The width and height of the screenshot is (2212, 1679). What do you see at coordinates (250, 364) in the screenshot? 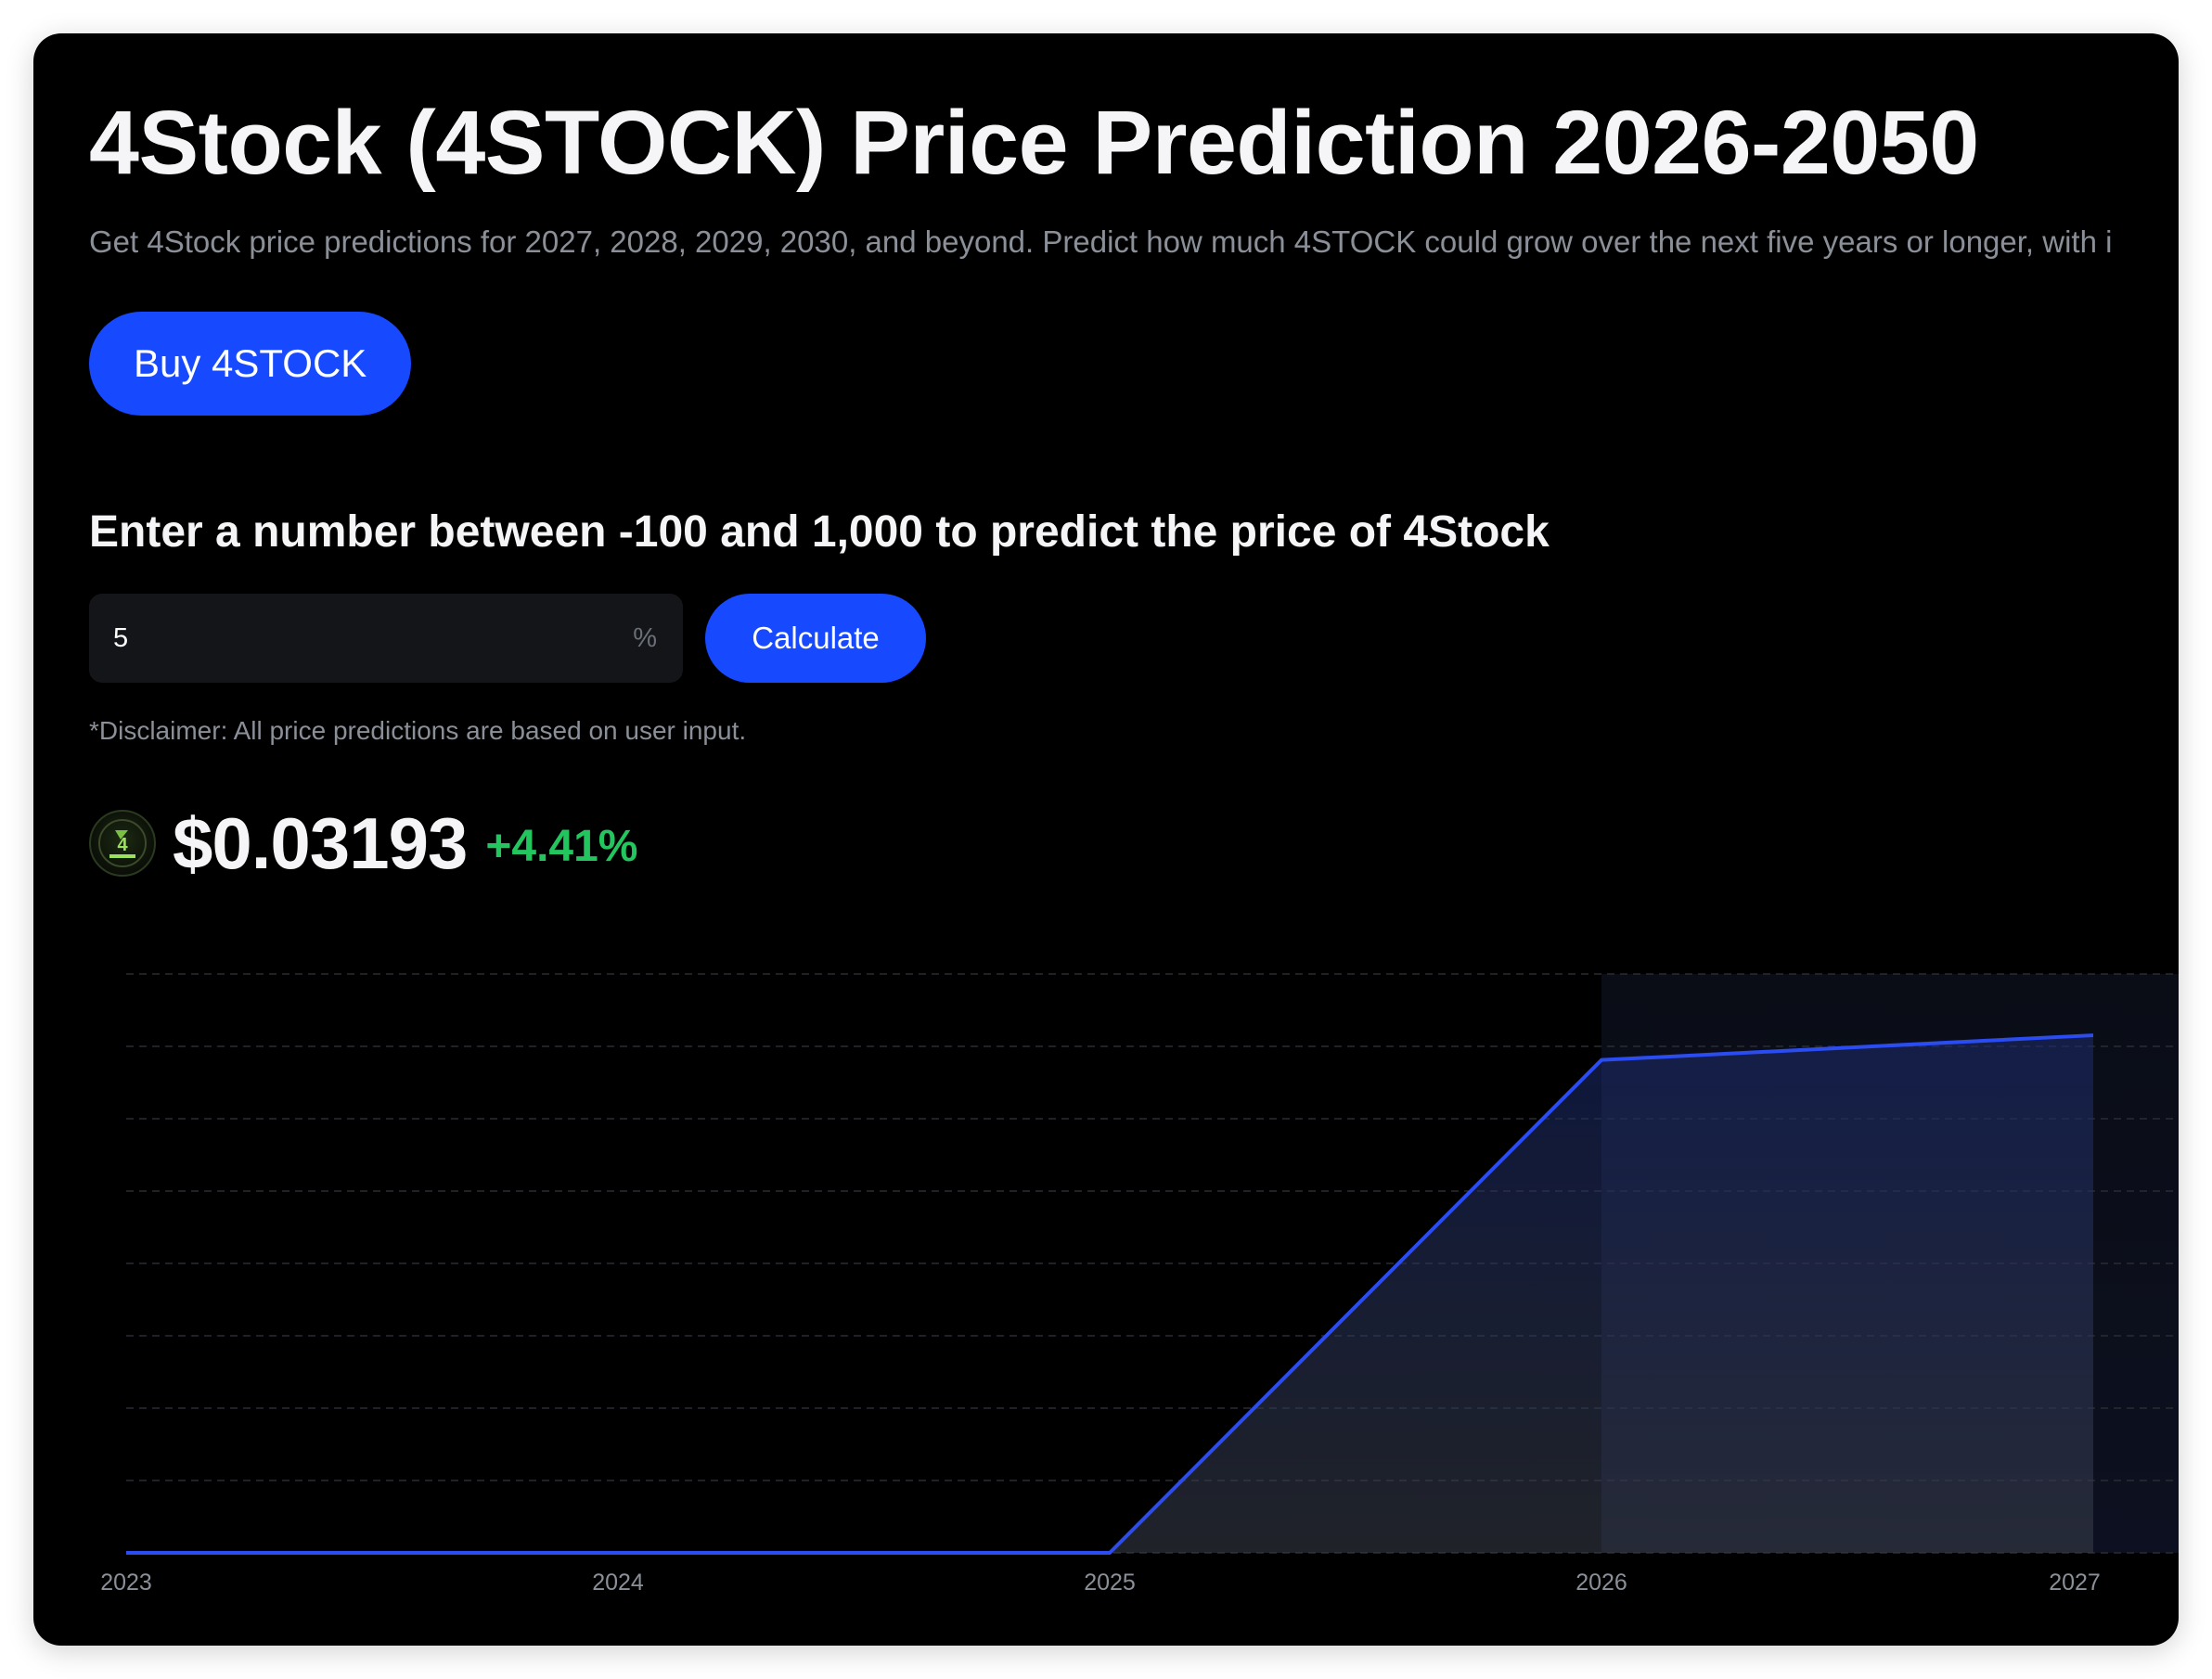
I see `buy-button: Buy 4STOCK` at bounding box center [250, 364].